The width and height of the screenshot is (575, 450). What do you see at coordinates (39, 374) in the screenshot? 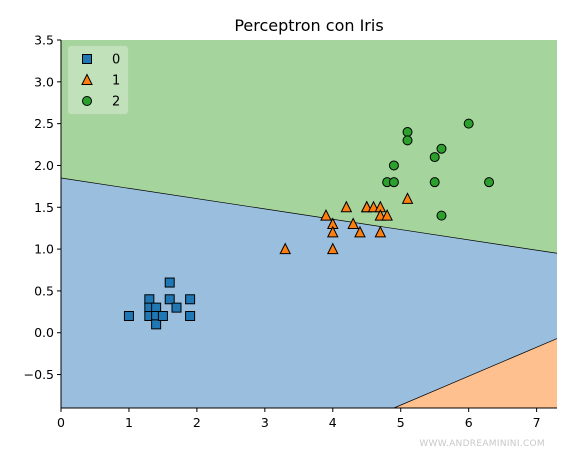
I see `y-tick-label: −0.5` at bounding box center [39, 374].